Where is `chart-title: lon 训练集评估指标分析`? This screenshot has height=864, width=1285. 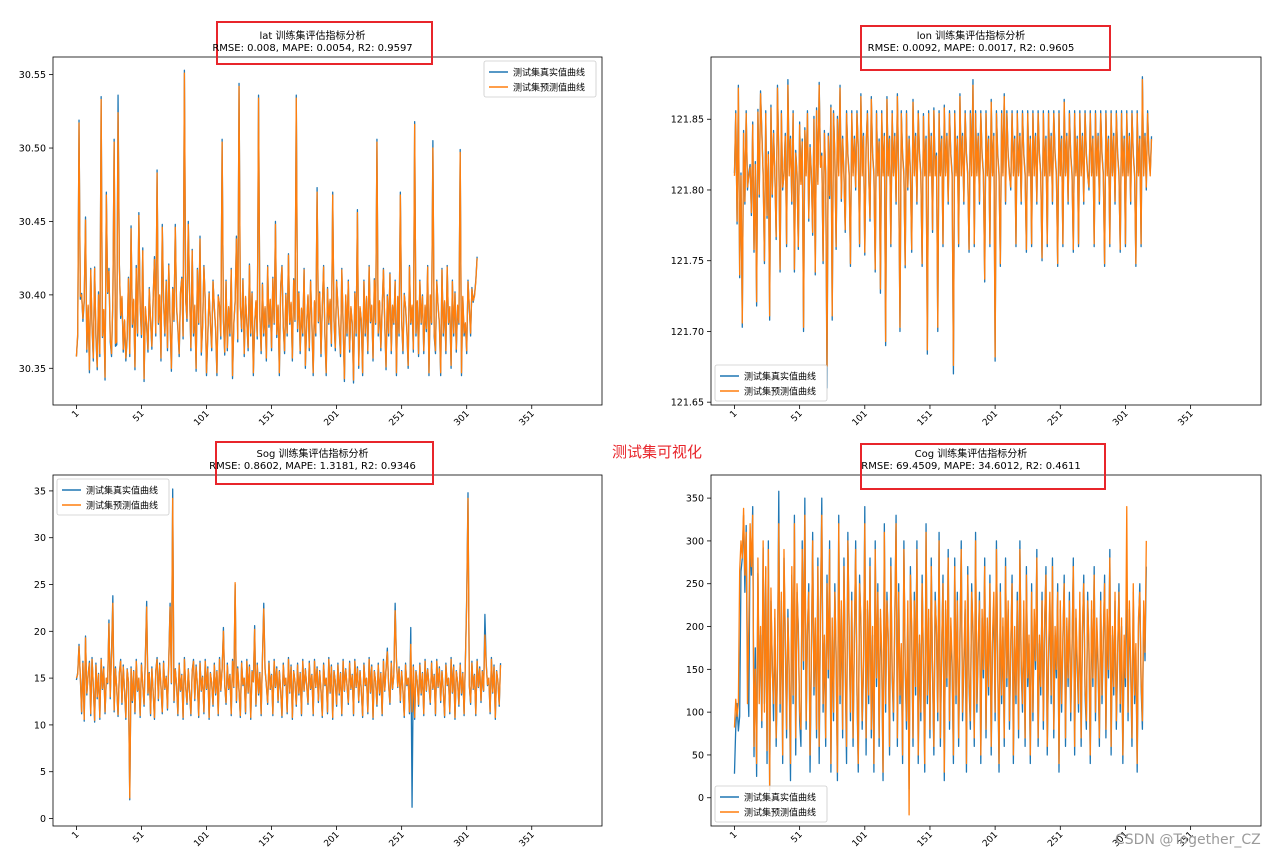
chart-title: lon 训练集评估指标分析 is located at coordinates (971, 35).